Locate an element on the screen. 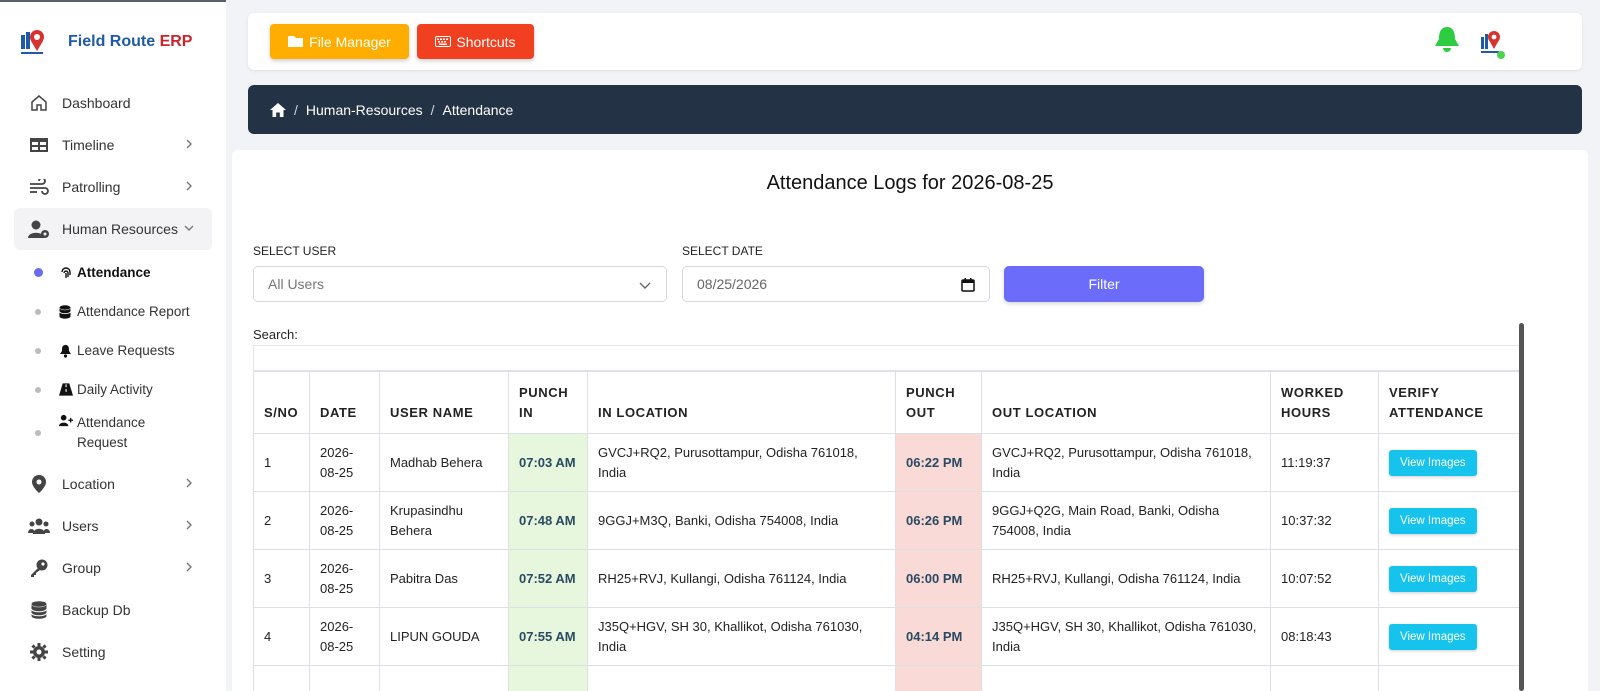  sidebar-item-label: Users is located at coordinates (80, 526).